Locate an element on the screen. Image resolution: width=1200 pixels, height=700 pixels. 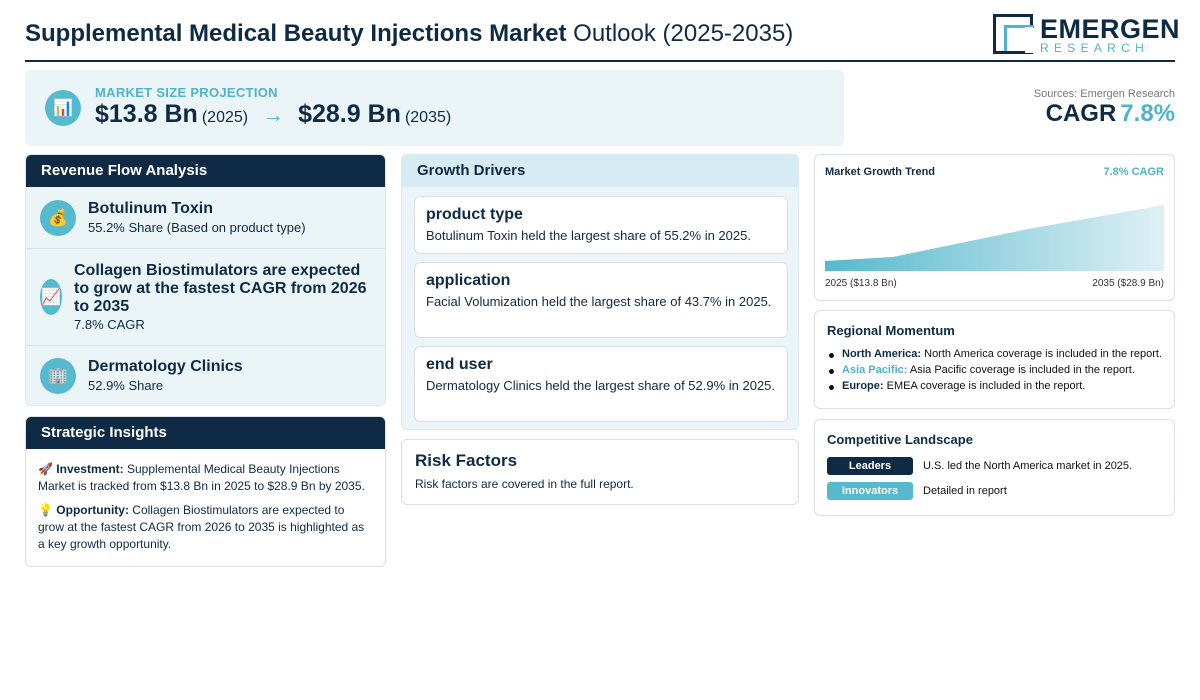
start-year: (2025) is located at coordinates (225, 117).